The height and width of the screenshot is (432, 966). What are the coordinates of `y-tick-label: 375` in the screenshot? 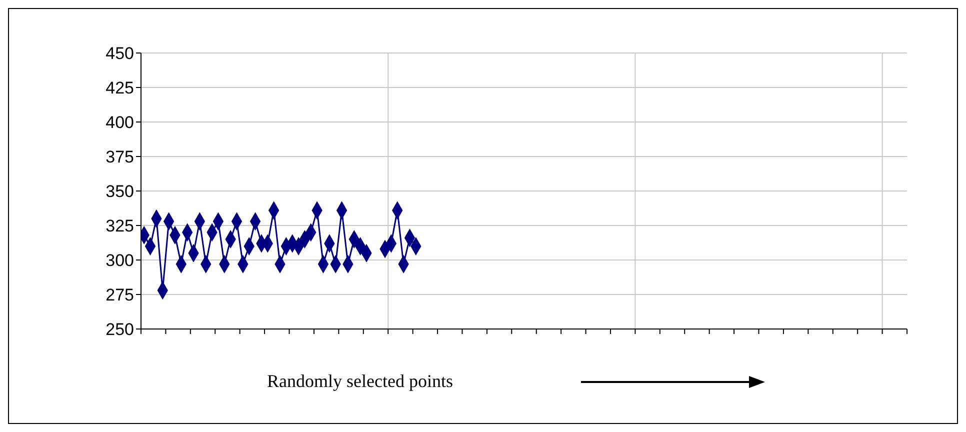 It's located at (120, 157).